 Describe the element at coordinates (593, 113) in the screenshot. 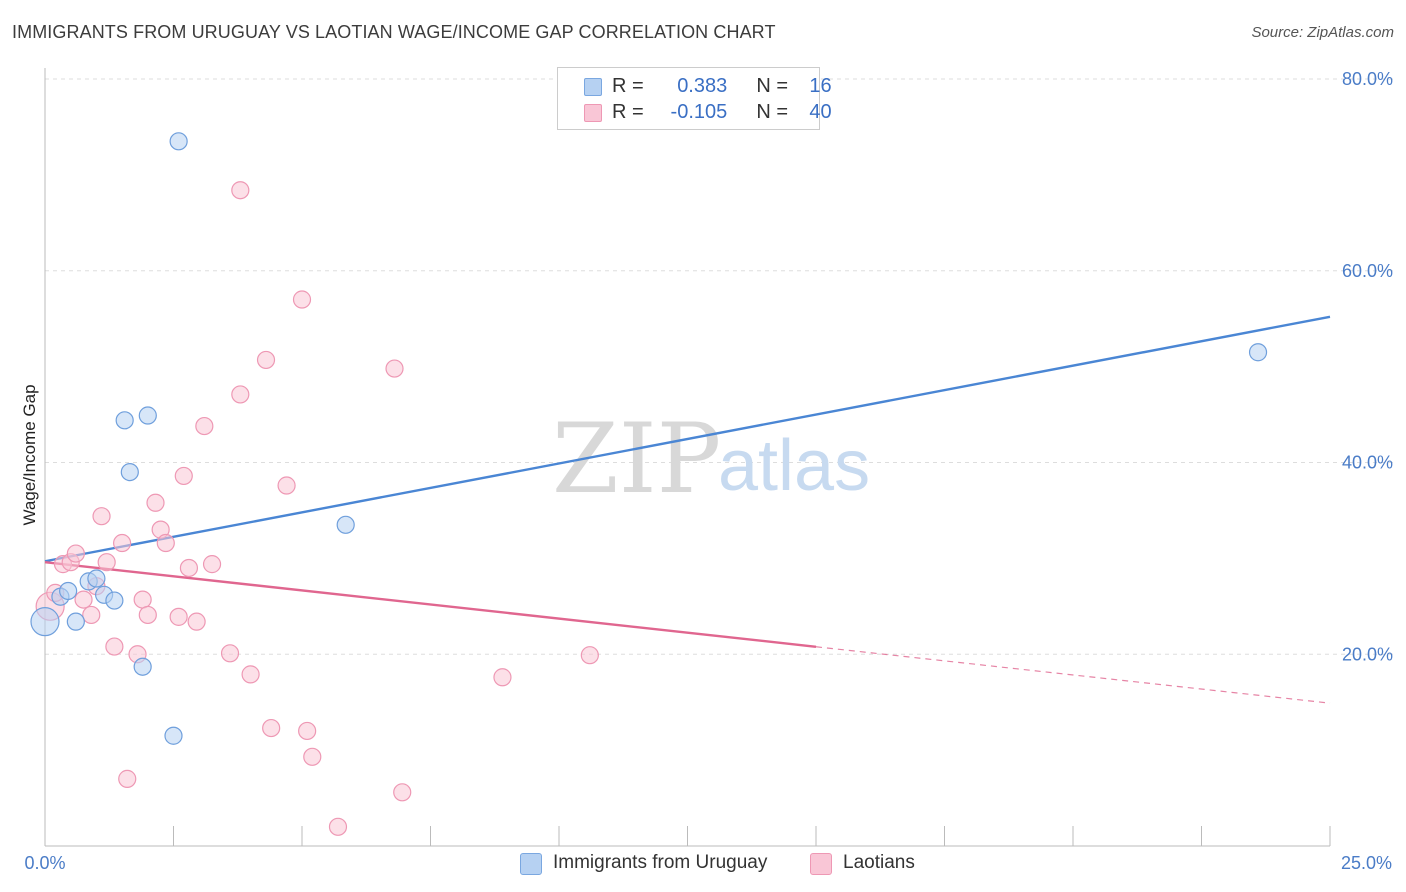

I see `legend-swatch-laotians` at that location.